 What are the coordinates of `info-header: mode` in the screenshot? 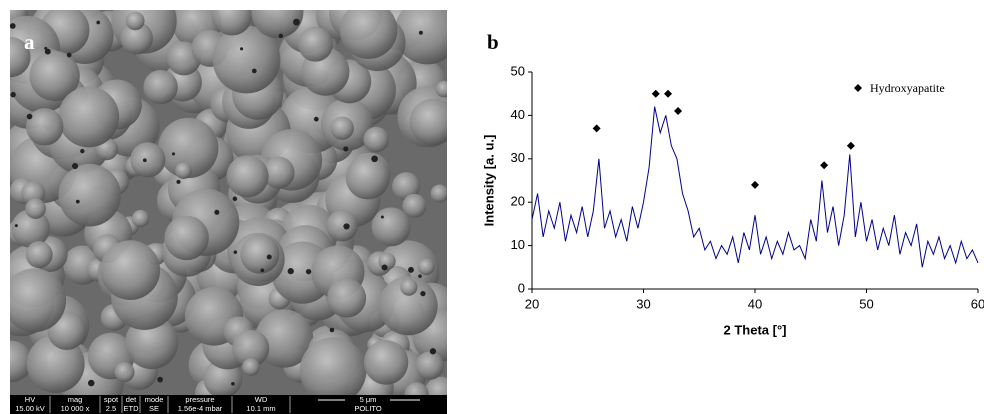 It's located at (154, 399).